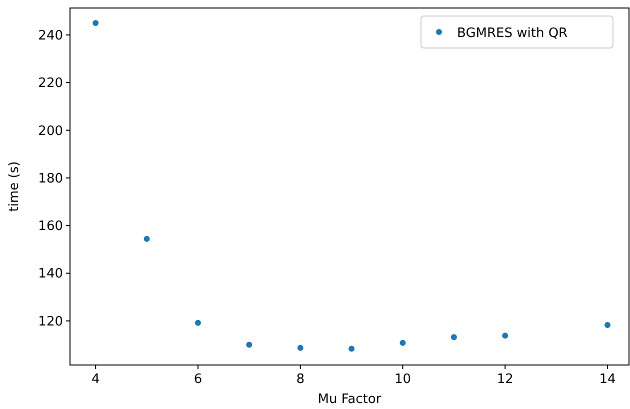 The image size is (630, 409). Describe the element at coordinates (14, 186) in the screenshot. I see `y-axis-title: time (s)` at that location.